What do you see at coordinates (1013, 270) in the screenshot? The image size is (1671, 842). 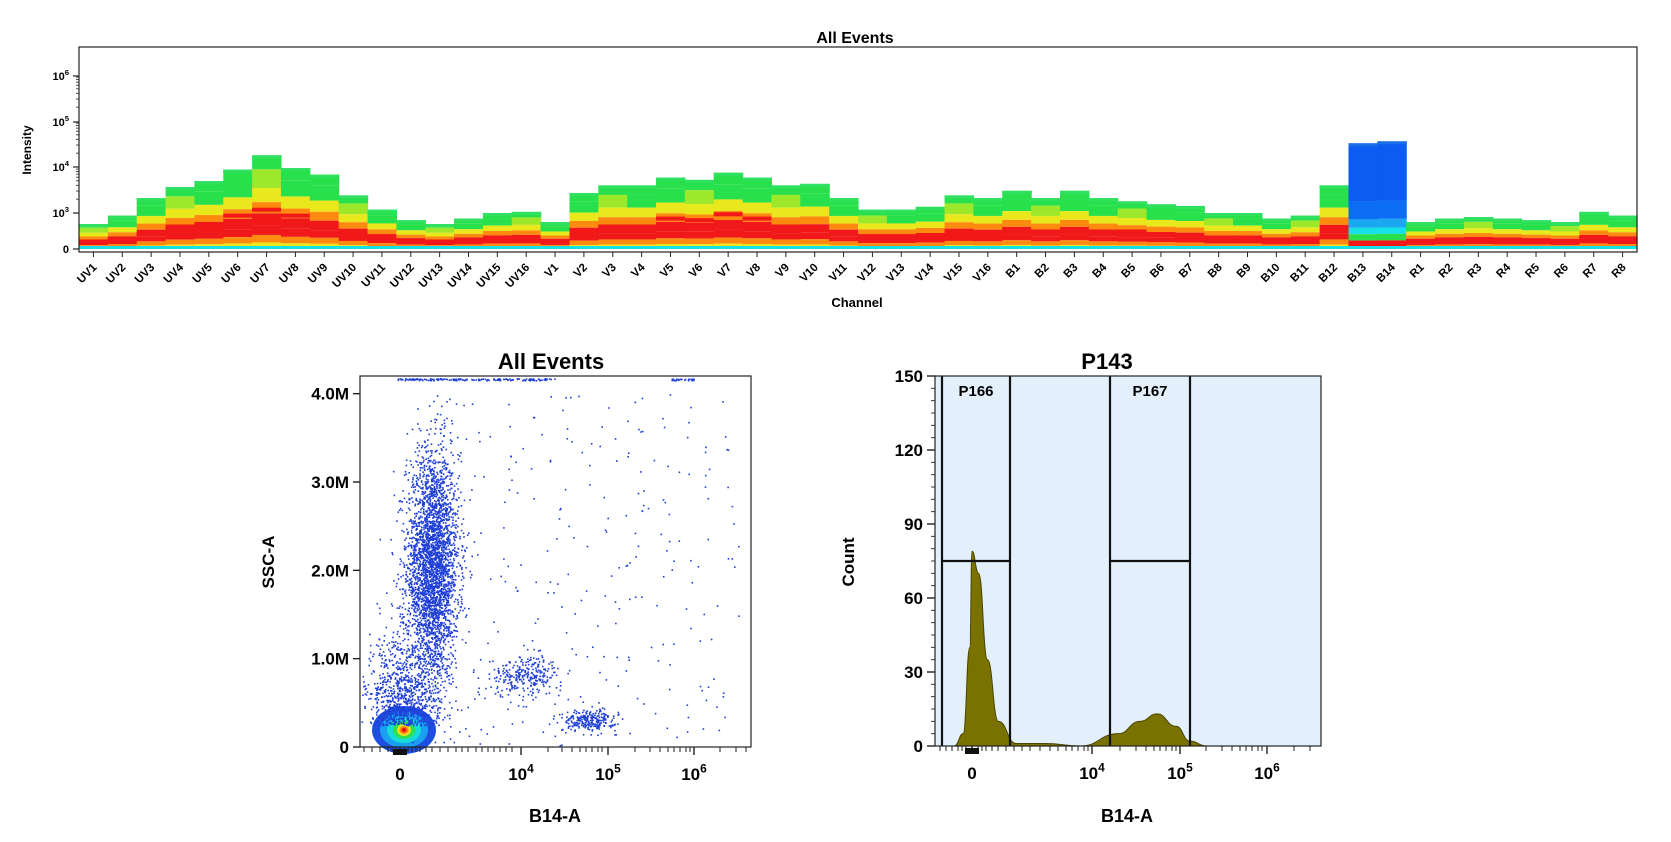 I see `spectrum-x-tick-label: B1` at bounding box center [1013, 270].